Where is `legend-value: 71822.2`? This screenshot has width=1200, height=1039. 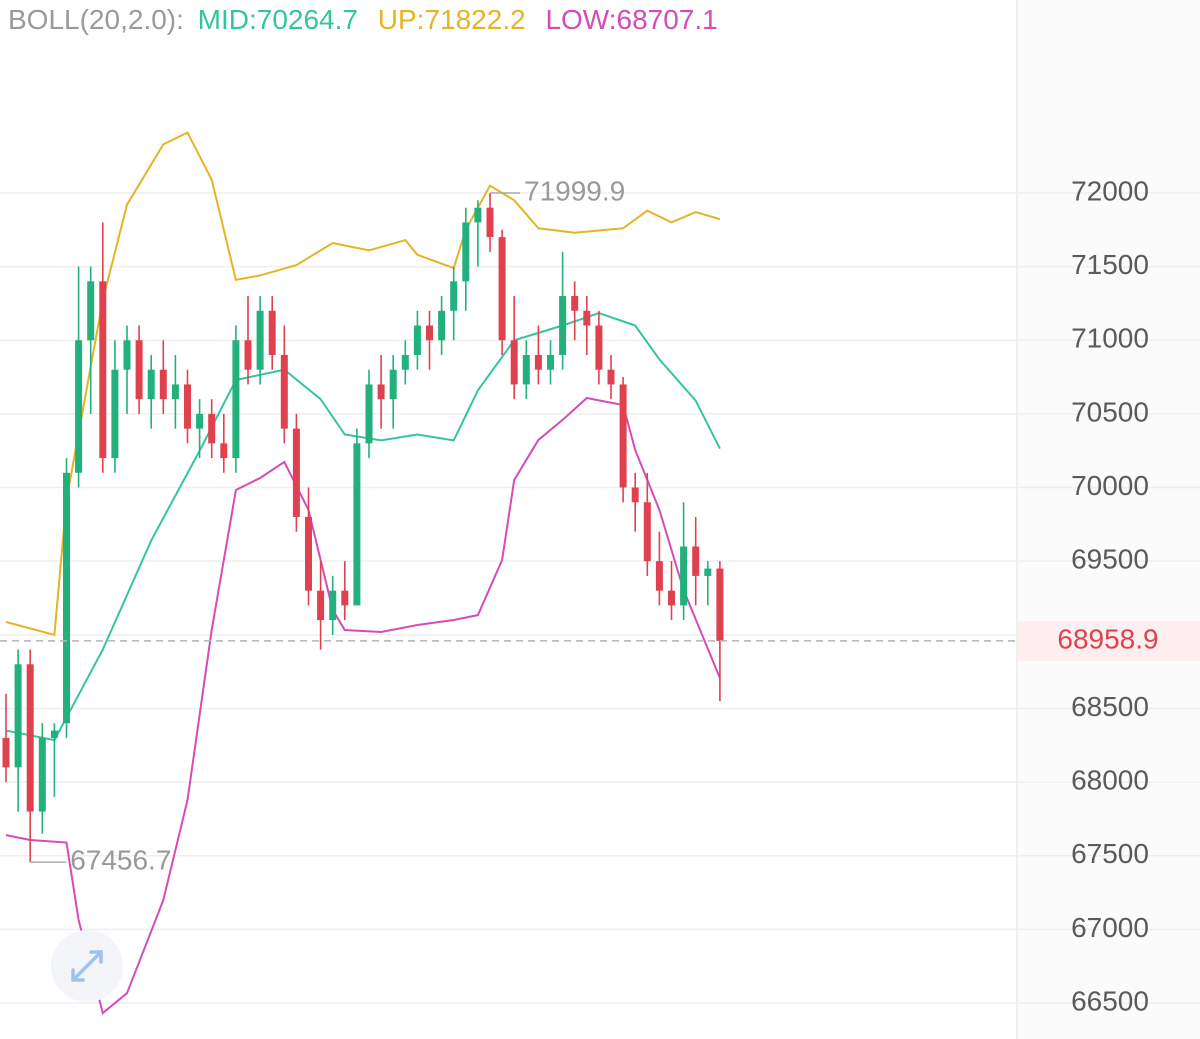 legend-value: 71822.2 is located at coordinates (474, 19).